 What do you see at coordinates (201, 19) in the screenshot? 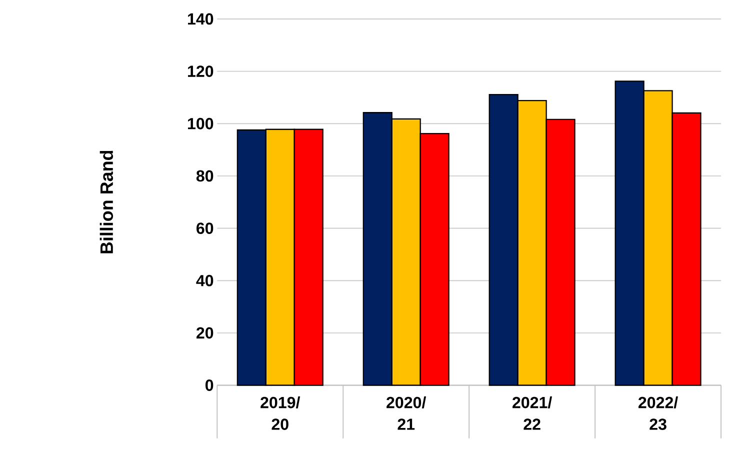
I see `y-tick-label: 140` at bounding box center [201, 19].